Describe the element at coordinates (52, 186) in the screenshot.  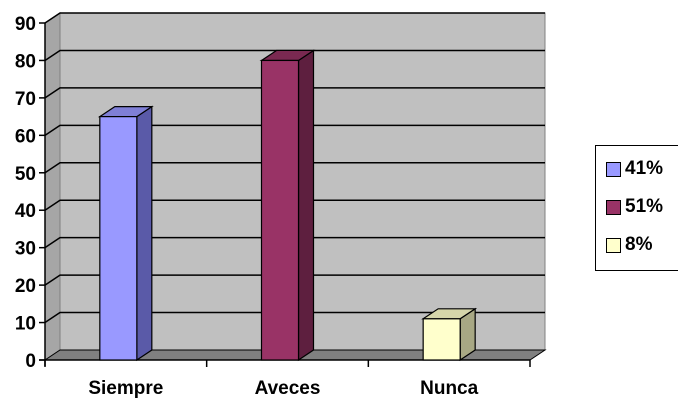
I see `plot-side-wall` at that location.